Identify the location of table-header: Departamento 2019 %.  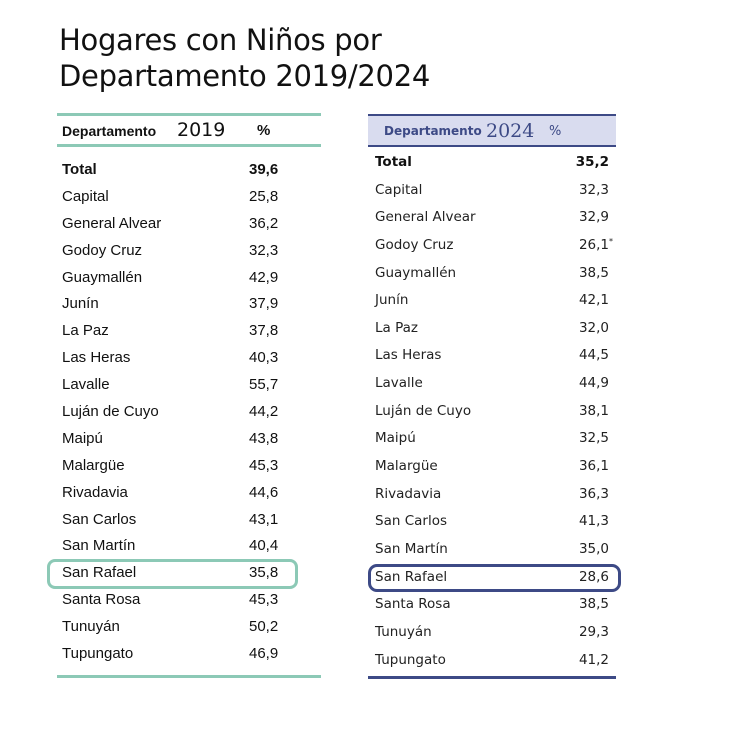
(189, 130).